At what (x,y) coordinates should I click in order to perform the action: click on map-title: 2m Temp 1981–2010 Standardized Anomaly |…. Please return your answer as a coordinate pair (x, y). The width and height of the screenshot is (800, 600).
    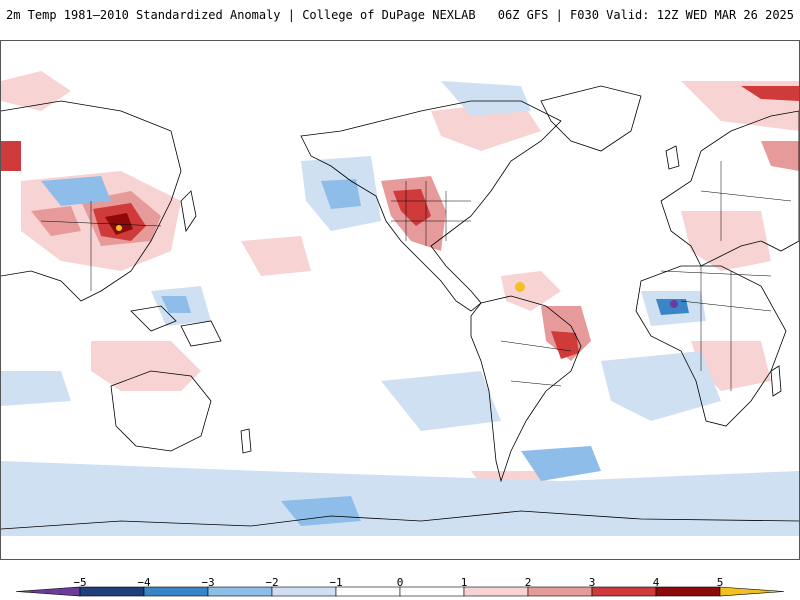
    Looking at the image, I should click on (241, 15).